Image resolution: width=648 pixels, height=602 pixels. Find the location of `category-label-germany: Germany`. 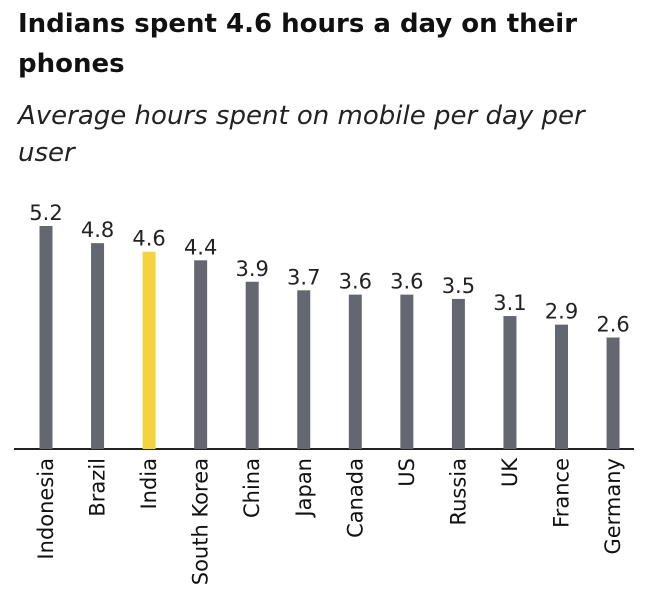

category-label-germany: Germany is located at coordinates (613, 506).